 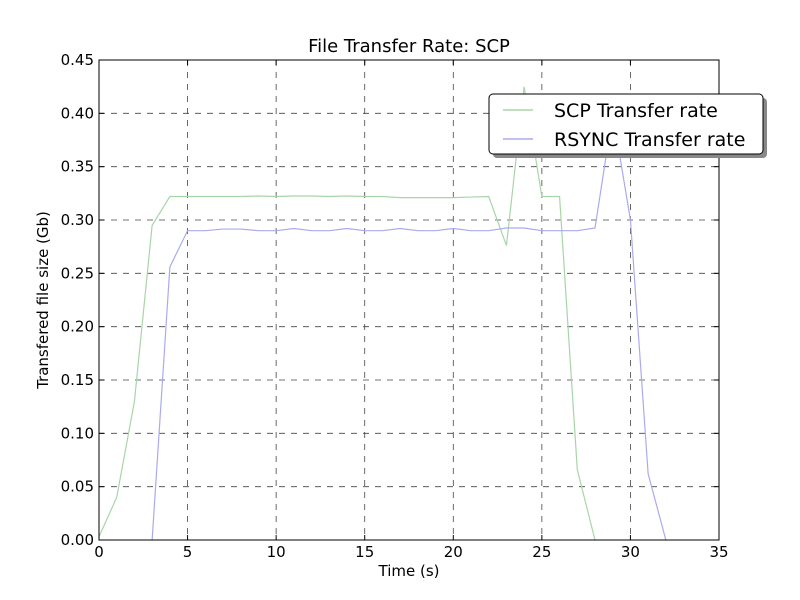 I want to click on x-tick-label: 15, so click(x=364, y=552).